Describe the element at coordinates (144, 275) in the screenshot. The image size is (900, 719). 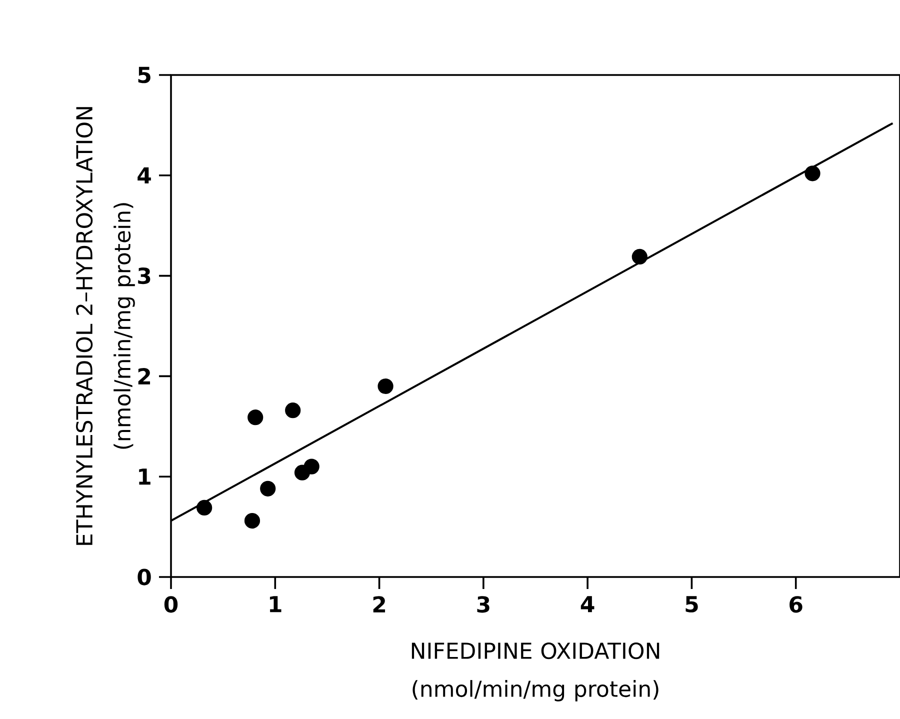
I see `y-tick-label: 3` at that location.